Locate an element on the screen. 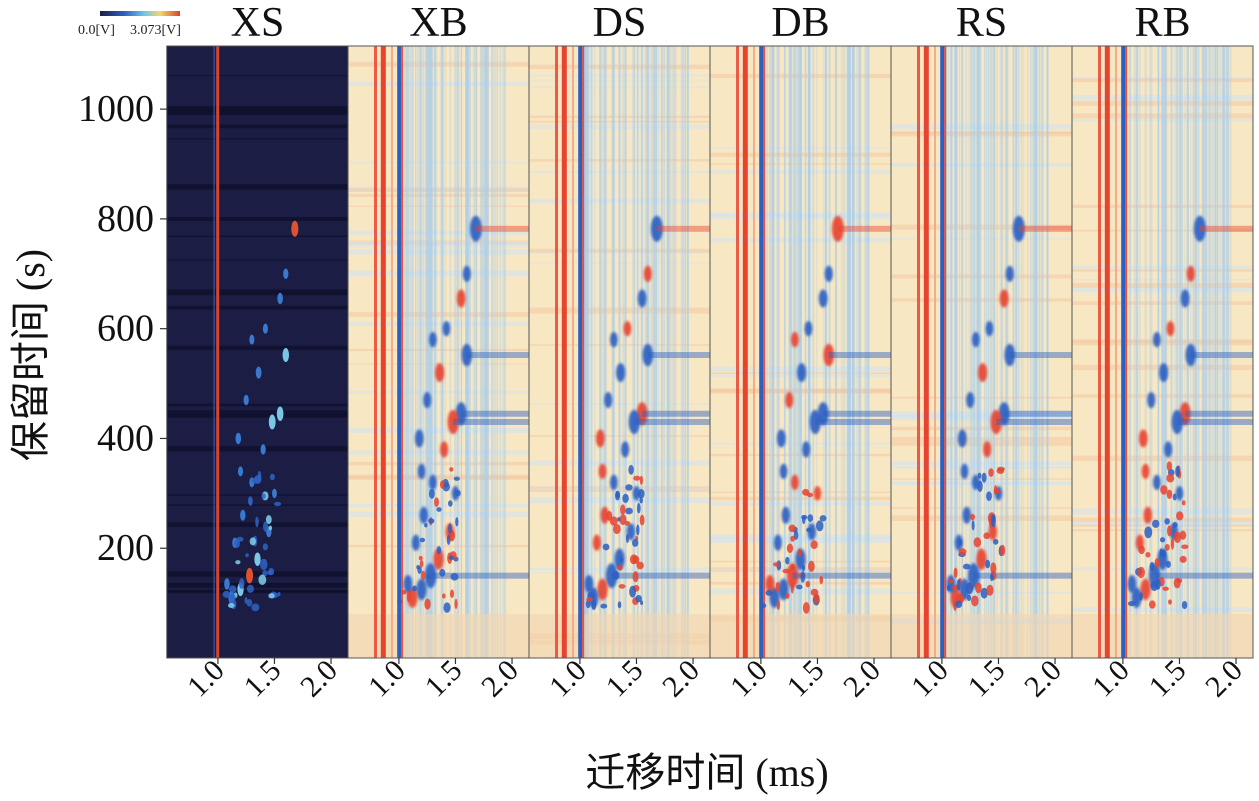 The width and height of the screenshot is (1259, 801). x-tick-label: 1.5 is located at coordinates (987, 679).